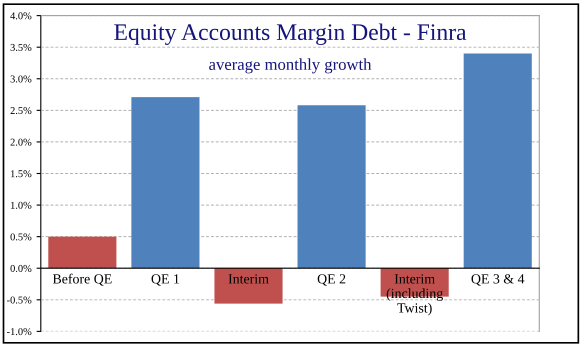  Describe the element at coordinates (21, 142) in the screenshot. I see `y-tick-label: 2.0%` at that location.